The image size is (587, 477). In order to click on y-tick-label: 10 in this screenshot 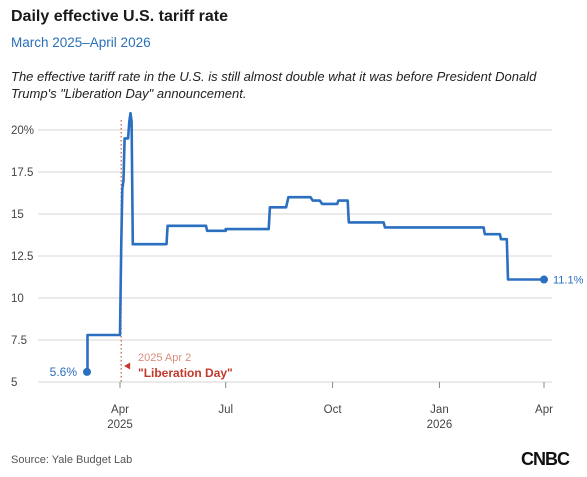, I will do `click(17, 299)`.